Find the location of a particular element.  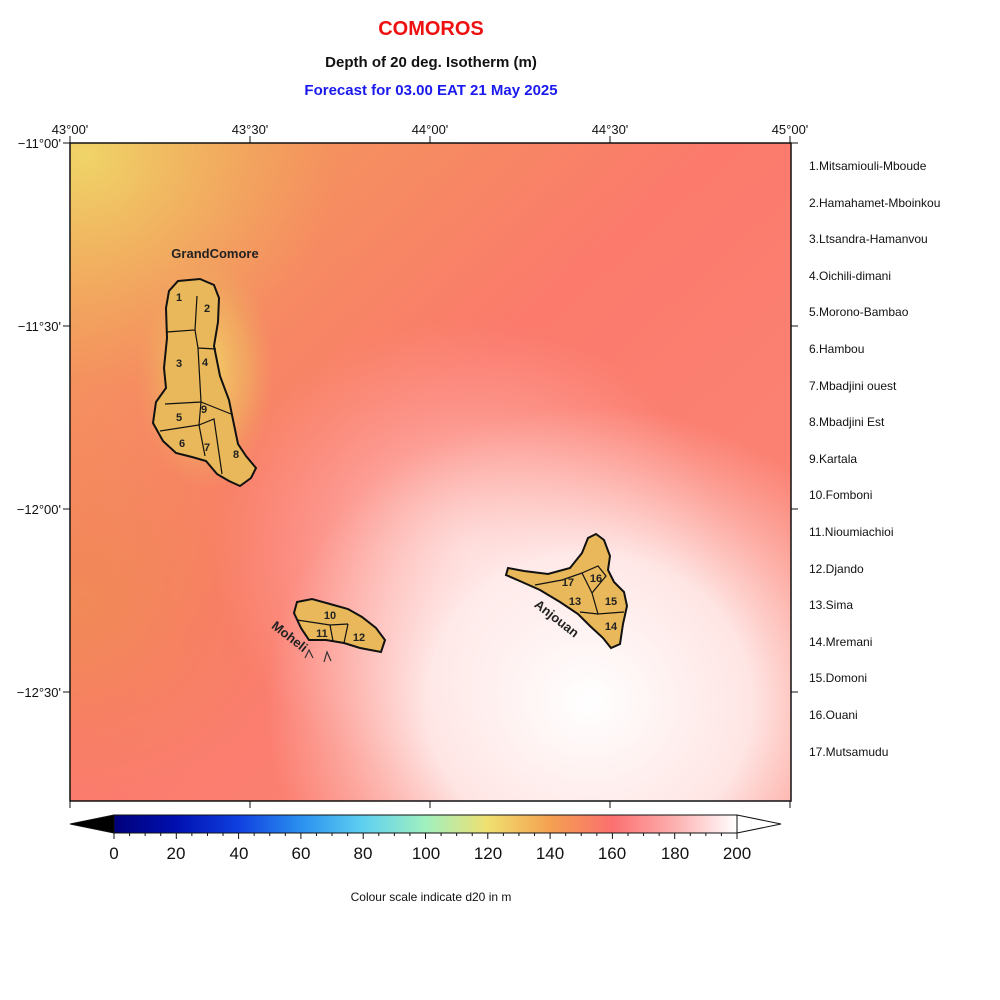

anjouan-outline is located at coordinates (566, 591).